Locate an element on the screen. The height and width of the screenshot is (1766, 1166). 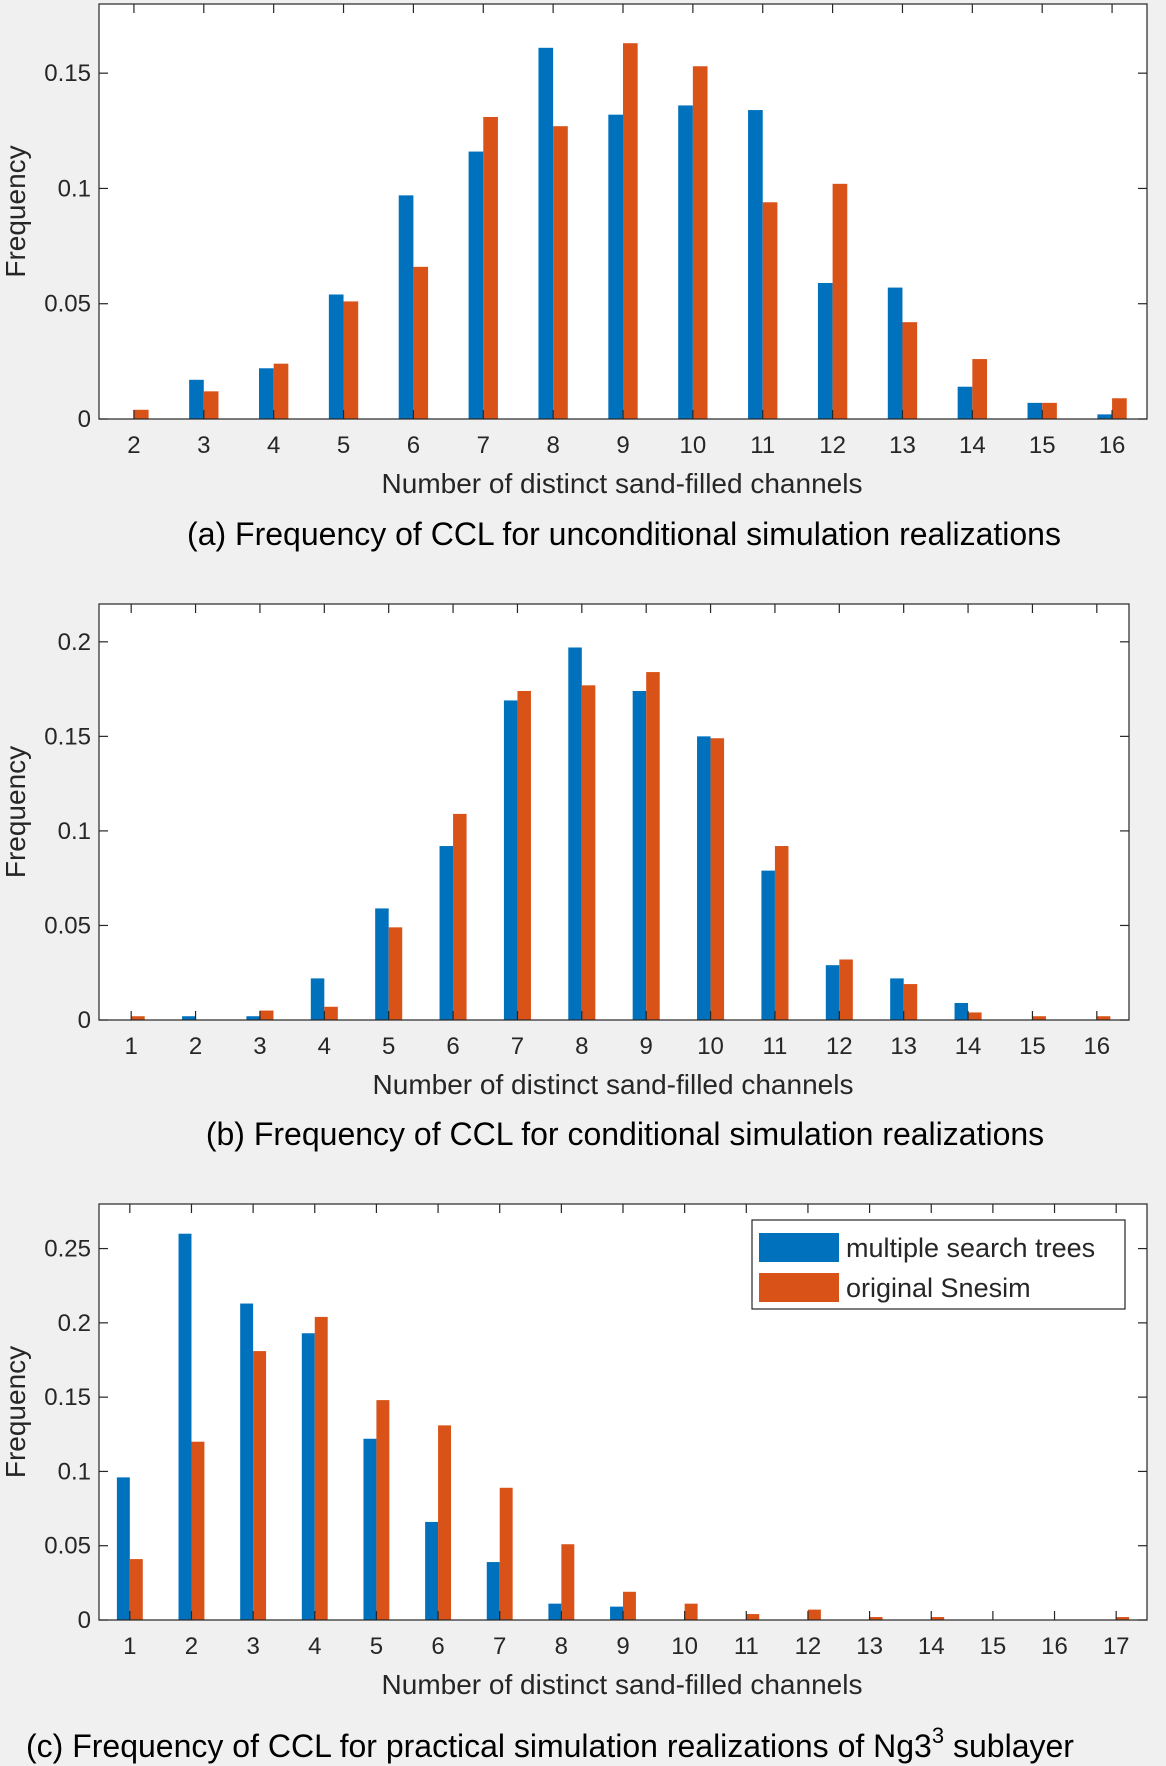
x-tick-label: 17 is located at coordinates (1116, 1646).